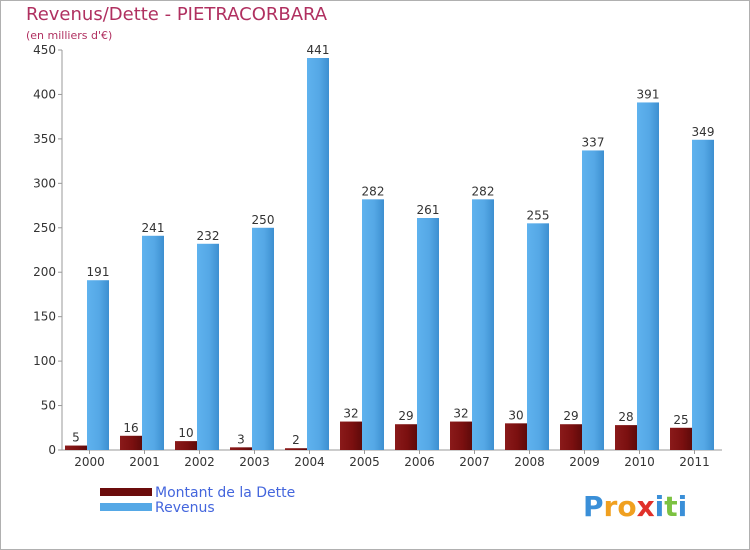  Describe the element at coordinates (683, 506) in the screenshot. I see `logo-letter-i2: i` at that location.